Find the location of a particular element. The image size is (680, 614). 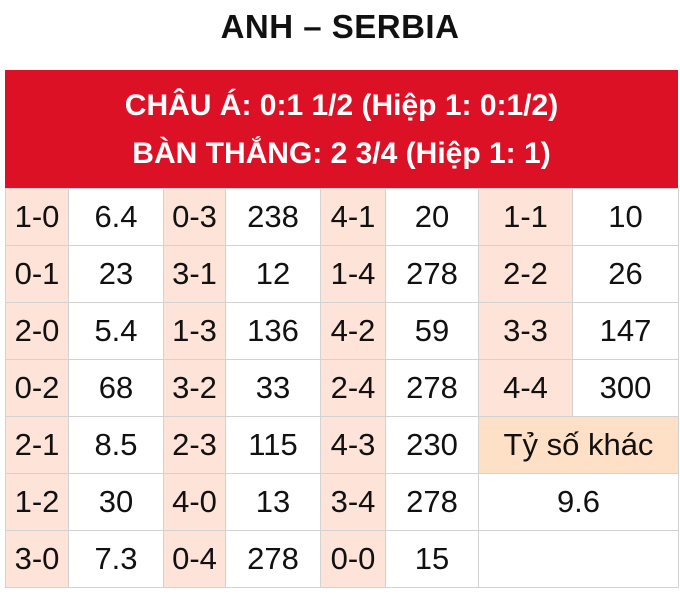

table-row: 1-2 30 4-0 13 3-4 278 9.6 is located at coordinates (342, 502).